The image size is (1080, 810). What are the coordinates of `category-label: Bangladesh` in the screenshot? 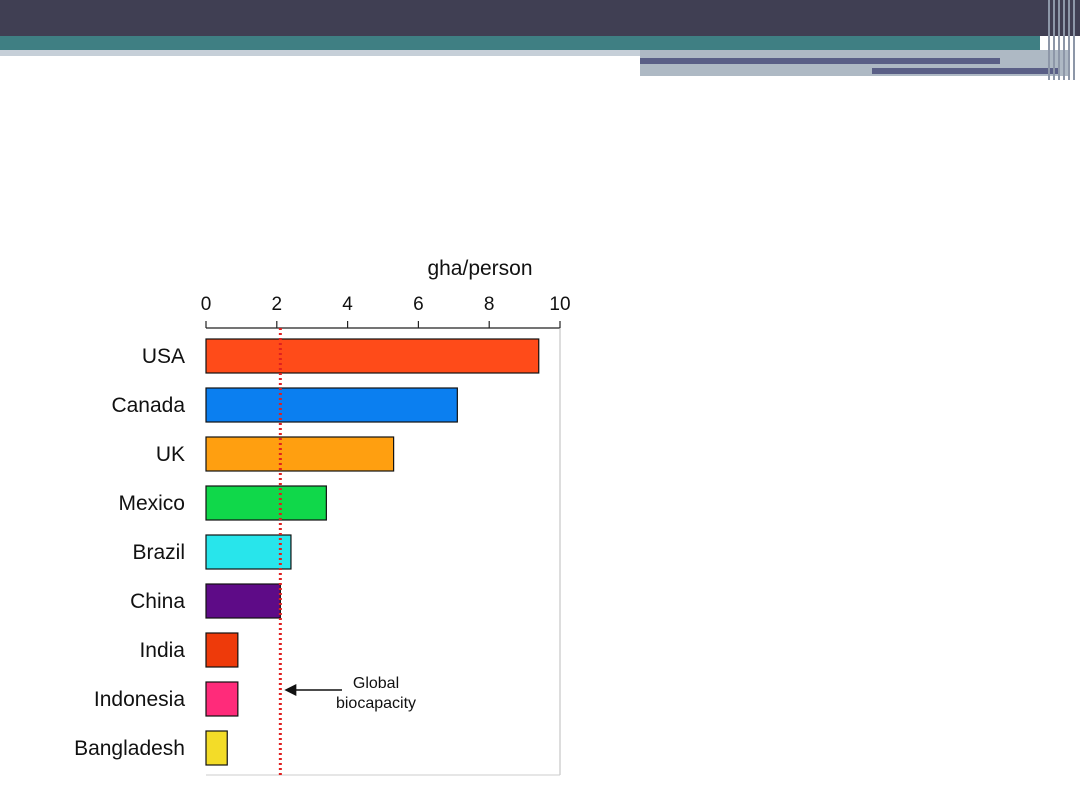 It's located at (129, 748).